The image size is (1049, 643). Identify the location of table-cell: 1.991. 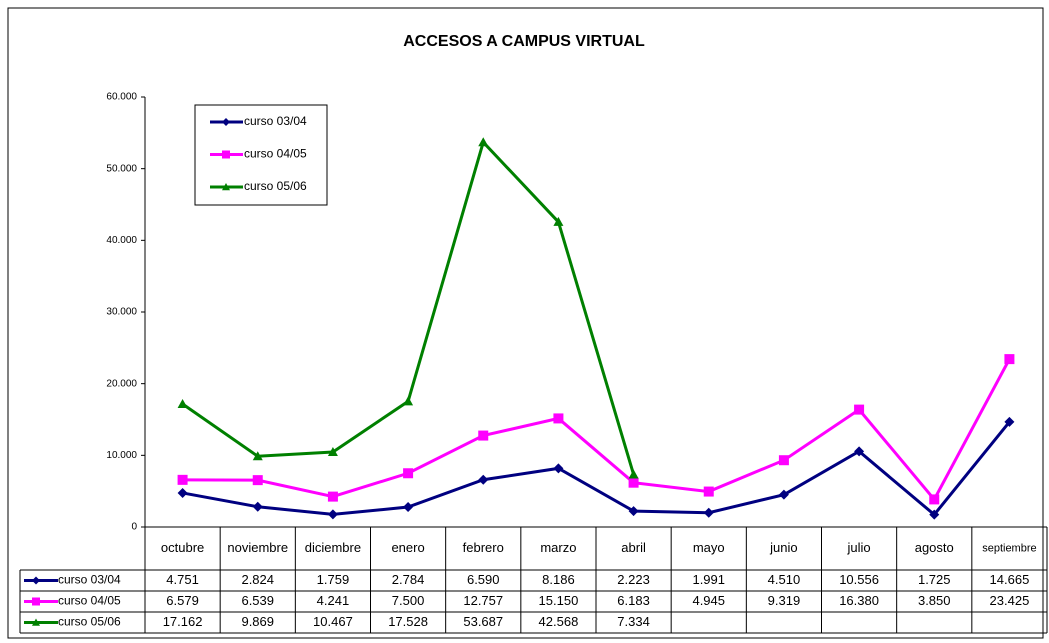
(708, 579).